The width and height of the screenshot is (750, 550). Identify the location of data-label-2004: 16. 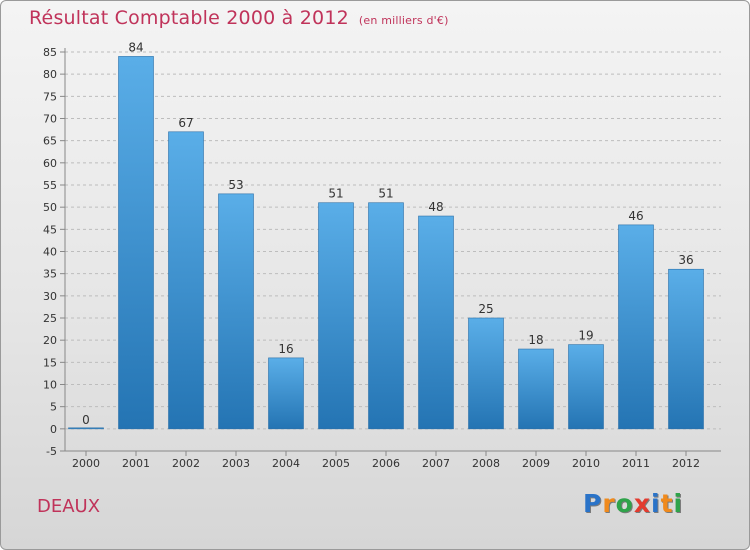
(285, 349).